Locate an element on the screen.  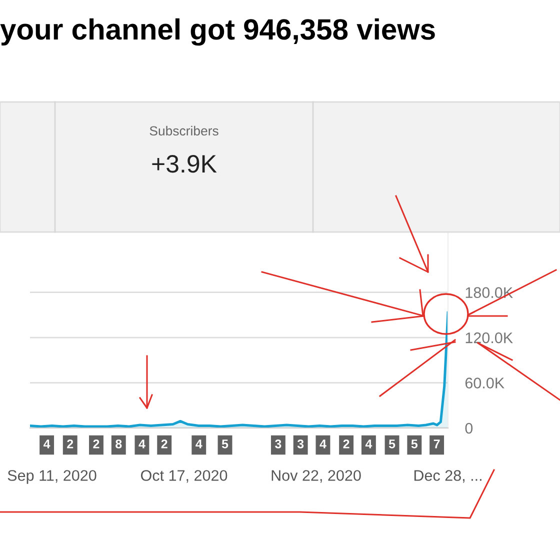
x-tick-label: Sep 11, 2020 is located at coordinates (52, 477).